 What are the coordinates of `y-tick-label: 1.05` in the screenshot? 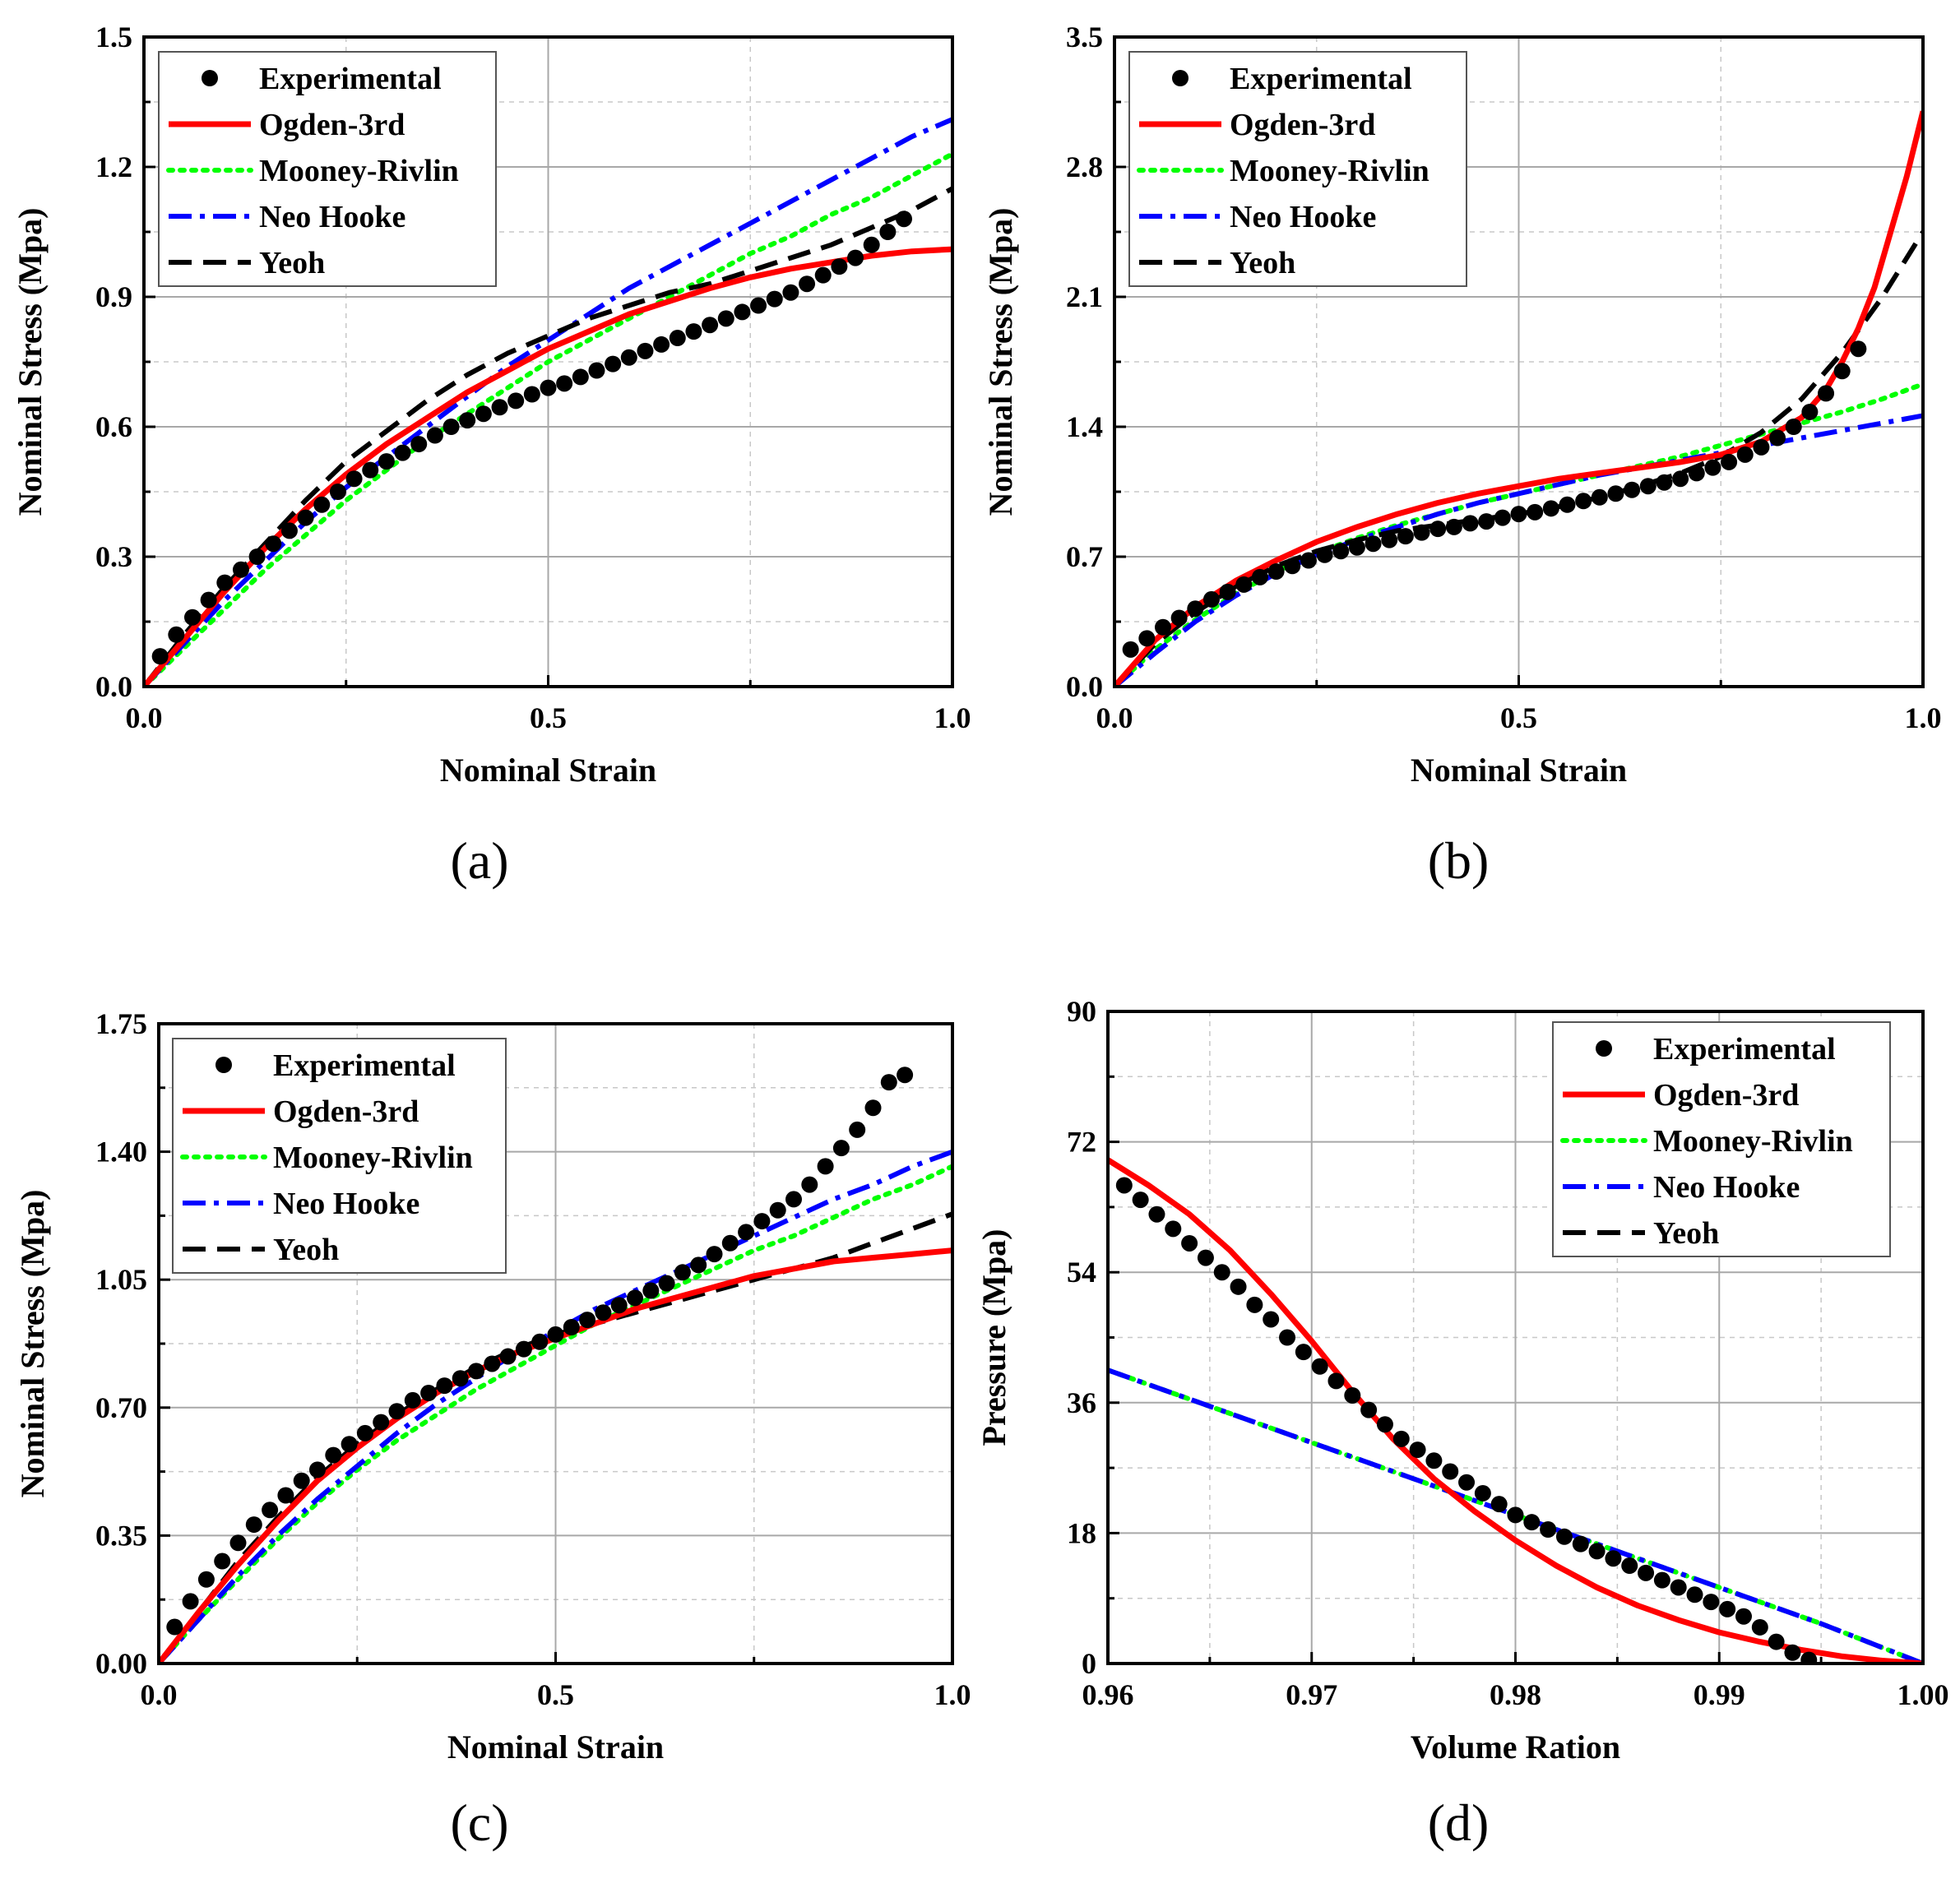 It's located at (121, 1279).